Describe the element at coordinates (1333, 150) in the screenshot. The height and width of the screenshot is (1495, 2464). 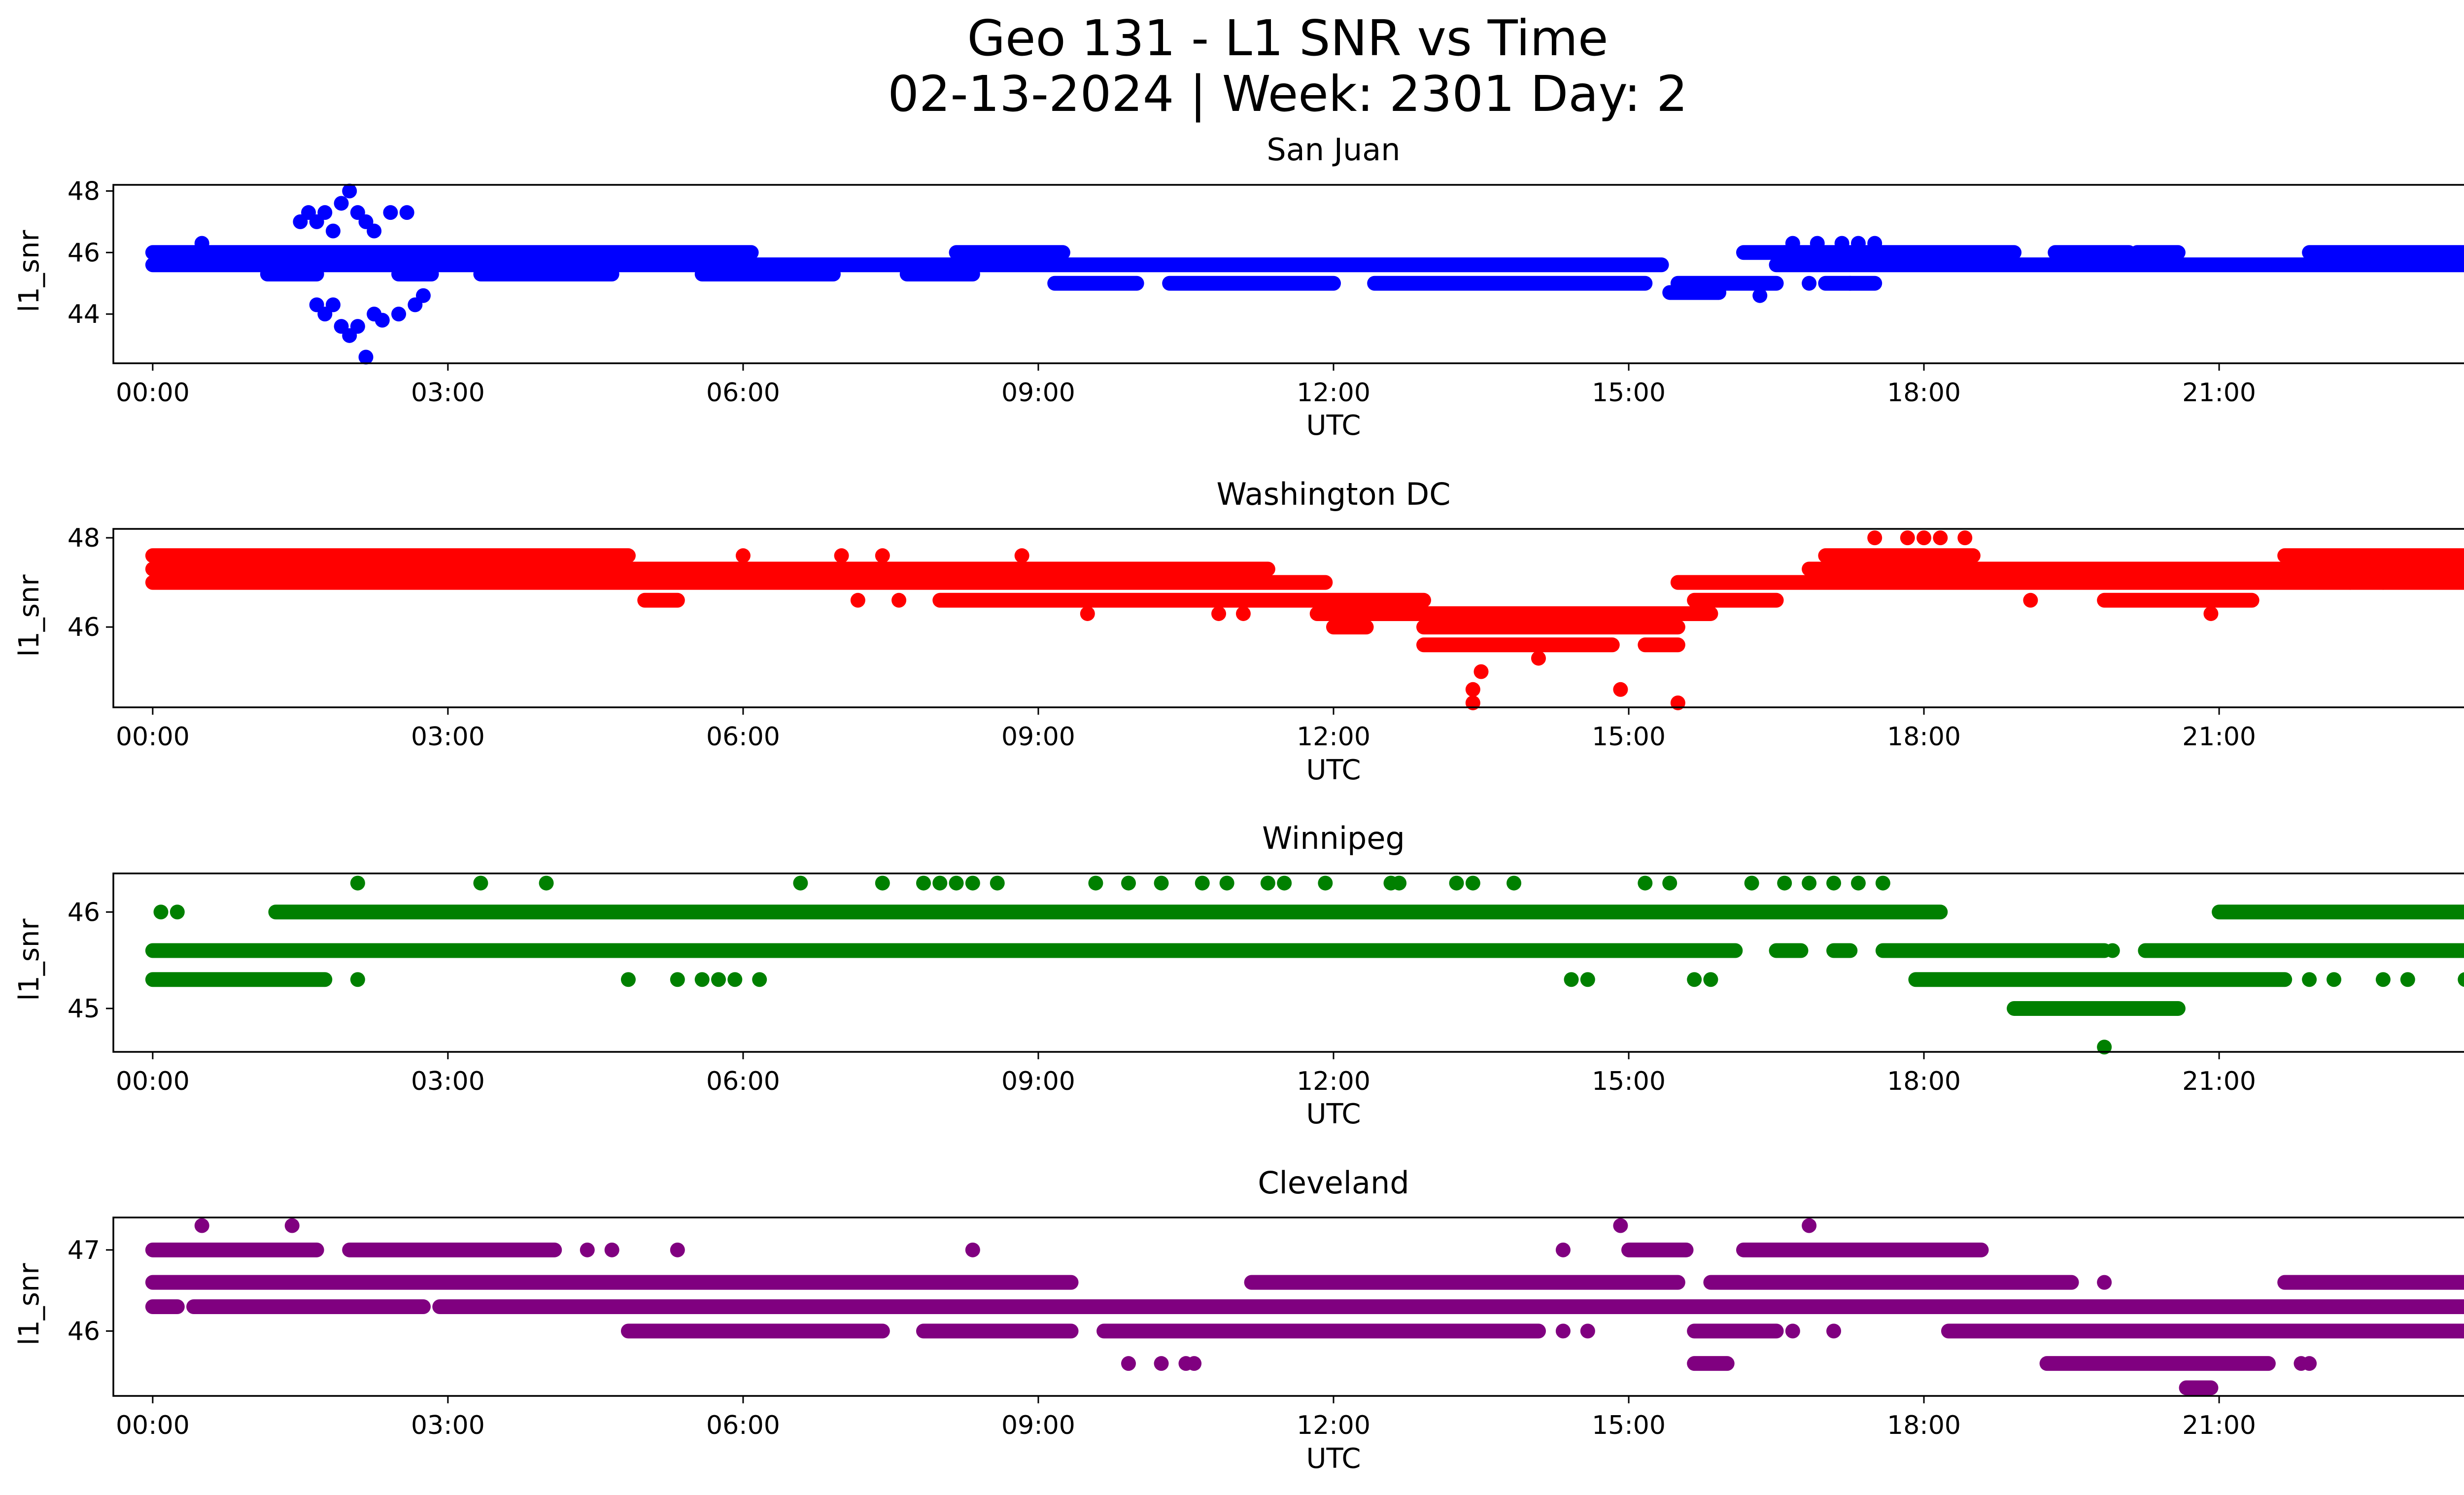
I see `subplot-title: San Juan` at that location.